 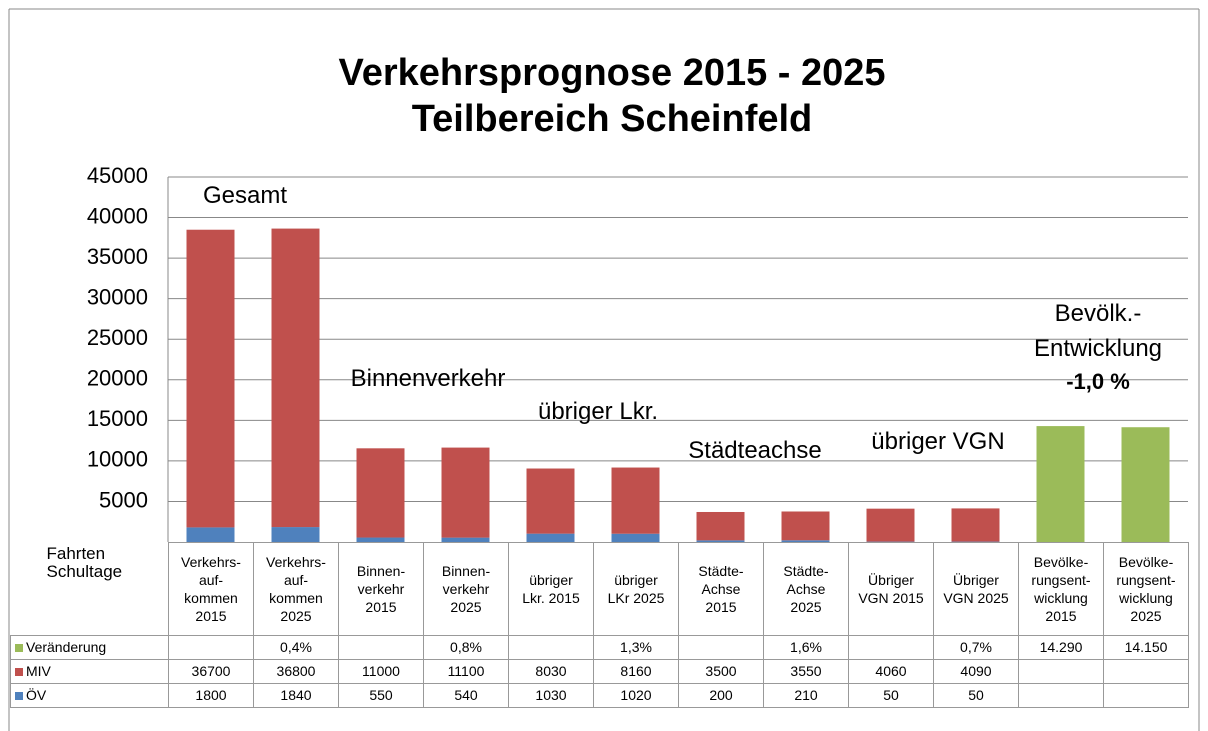 I want to click on y-tick-label: 35000, so click(x=117, y=256).